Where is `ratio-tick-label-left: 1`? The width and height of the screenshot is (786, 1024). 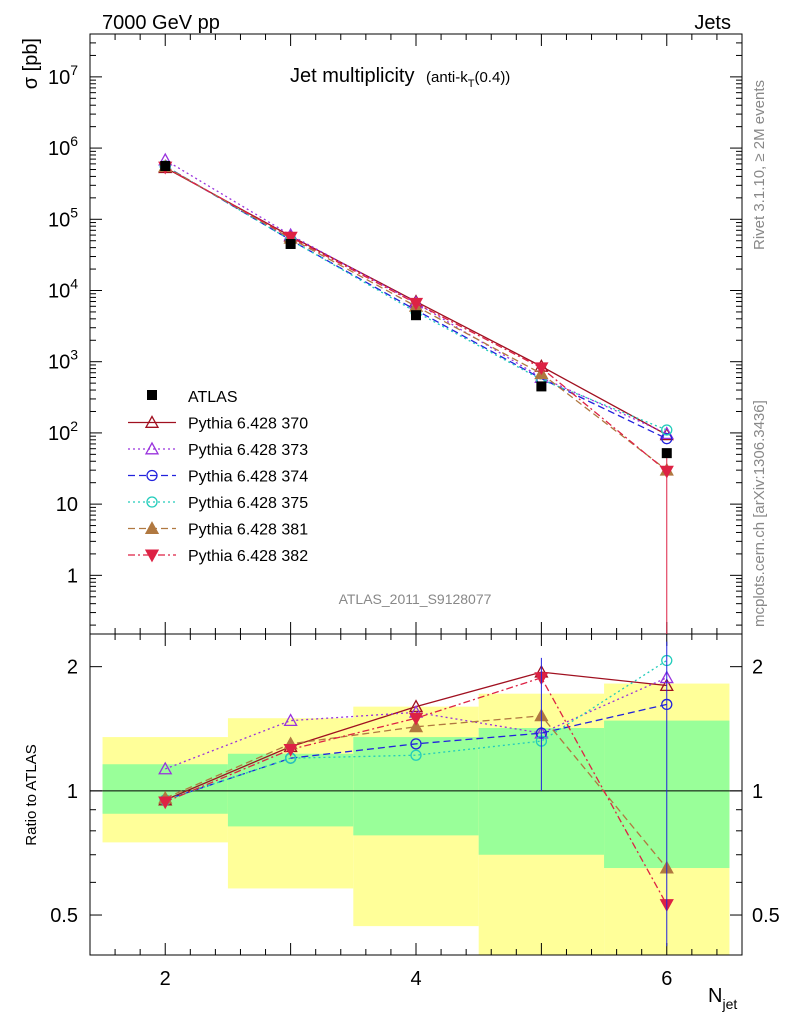 ratio-tick-label-left: 1 is located at coordinates (72, 792).